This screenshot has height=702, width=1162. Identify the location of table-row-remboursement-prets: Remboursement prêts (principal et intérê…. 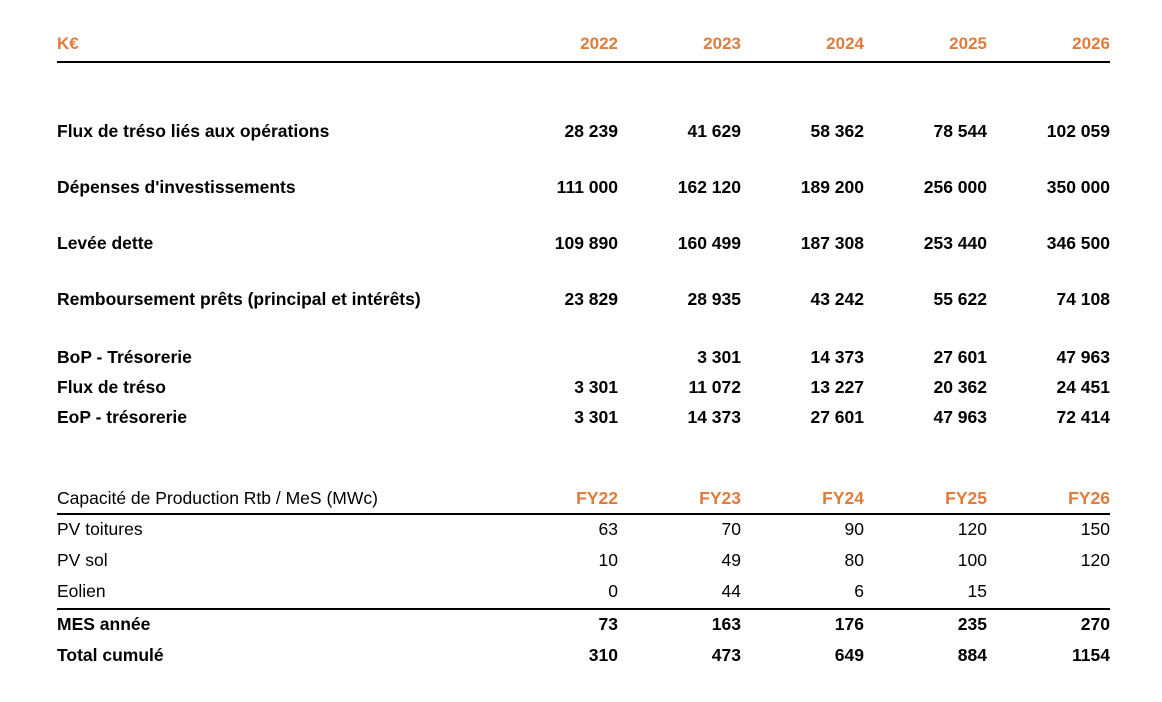
(583, 316).